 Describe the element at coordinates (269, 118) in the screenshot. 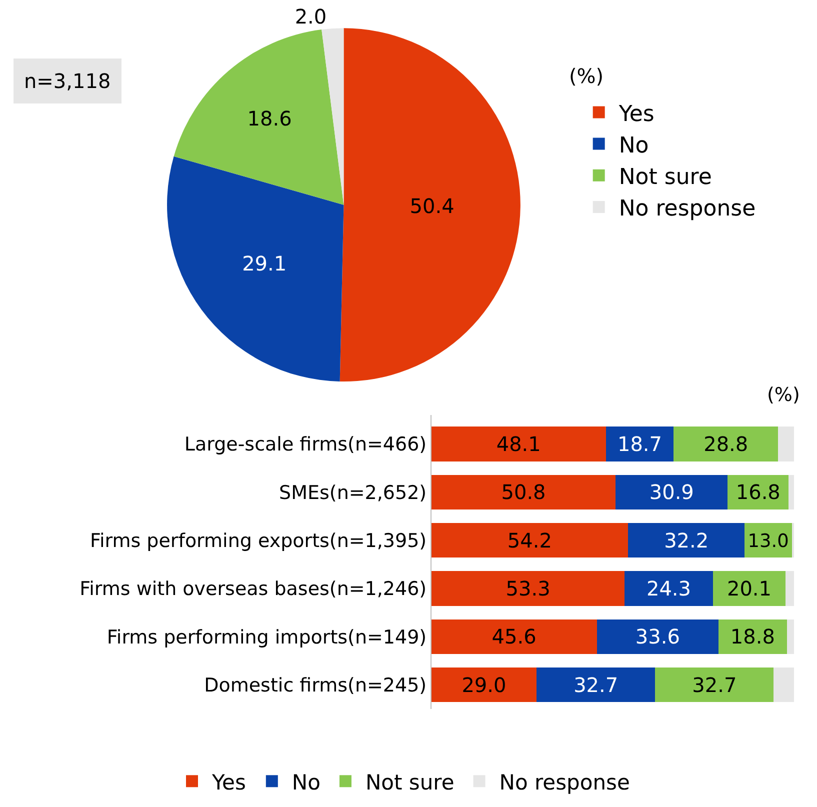

I see `data-label: 18.6` at that location.